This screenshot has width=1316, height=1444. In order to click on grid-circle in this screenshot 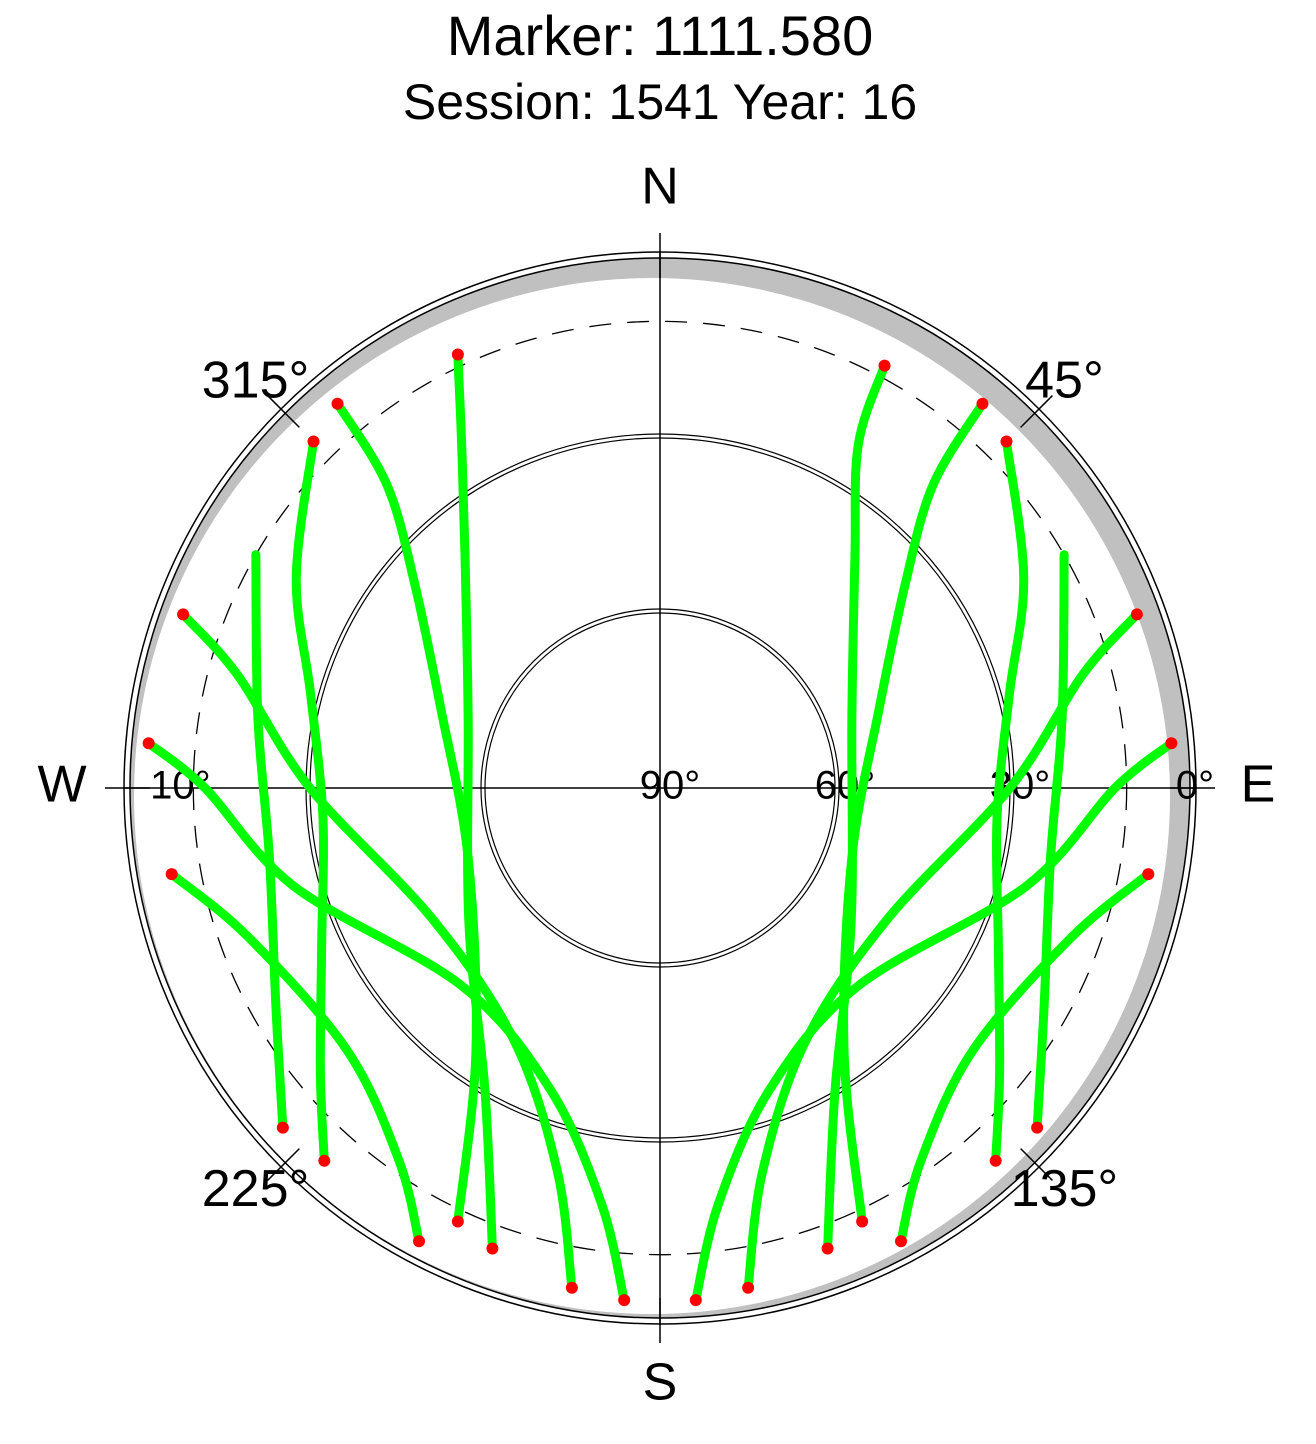, I will do `click(660, 788)`.